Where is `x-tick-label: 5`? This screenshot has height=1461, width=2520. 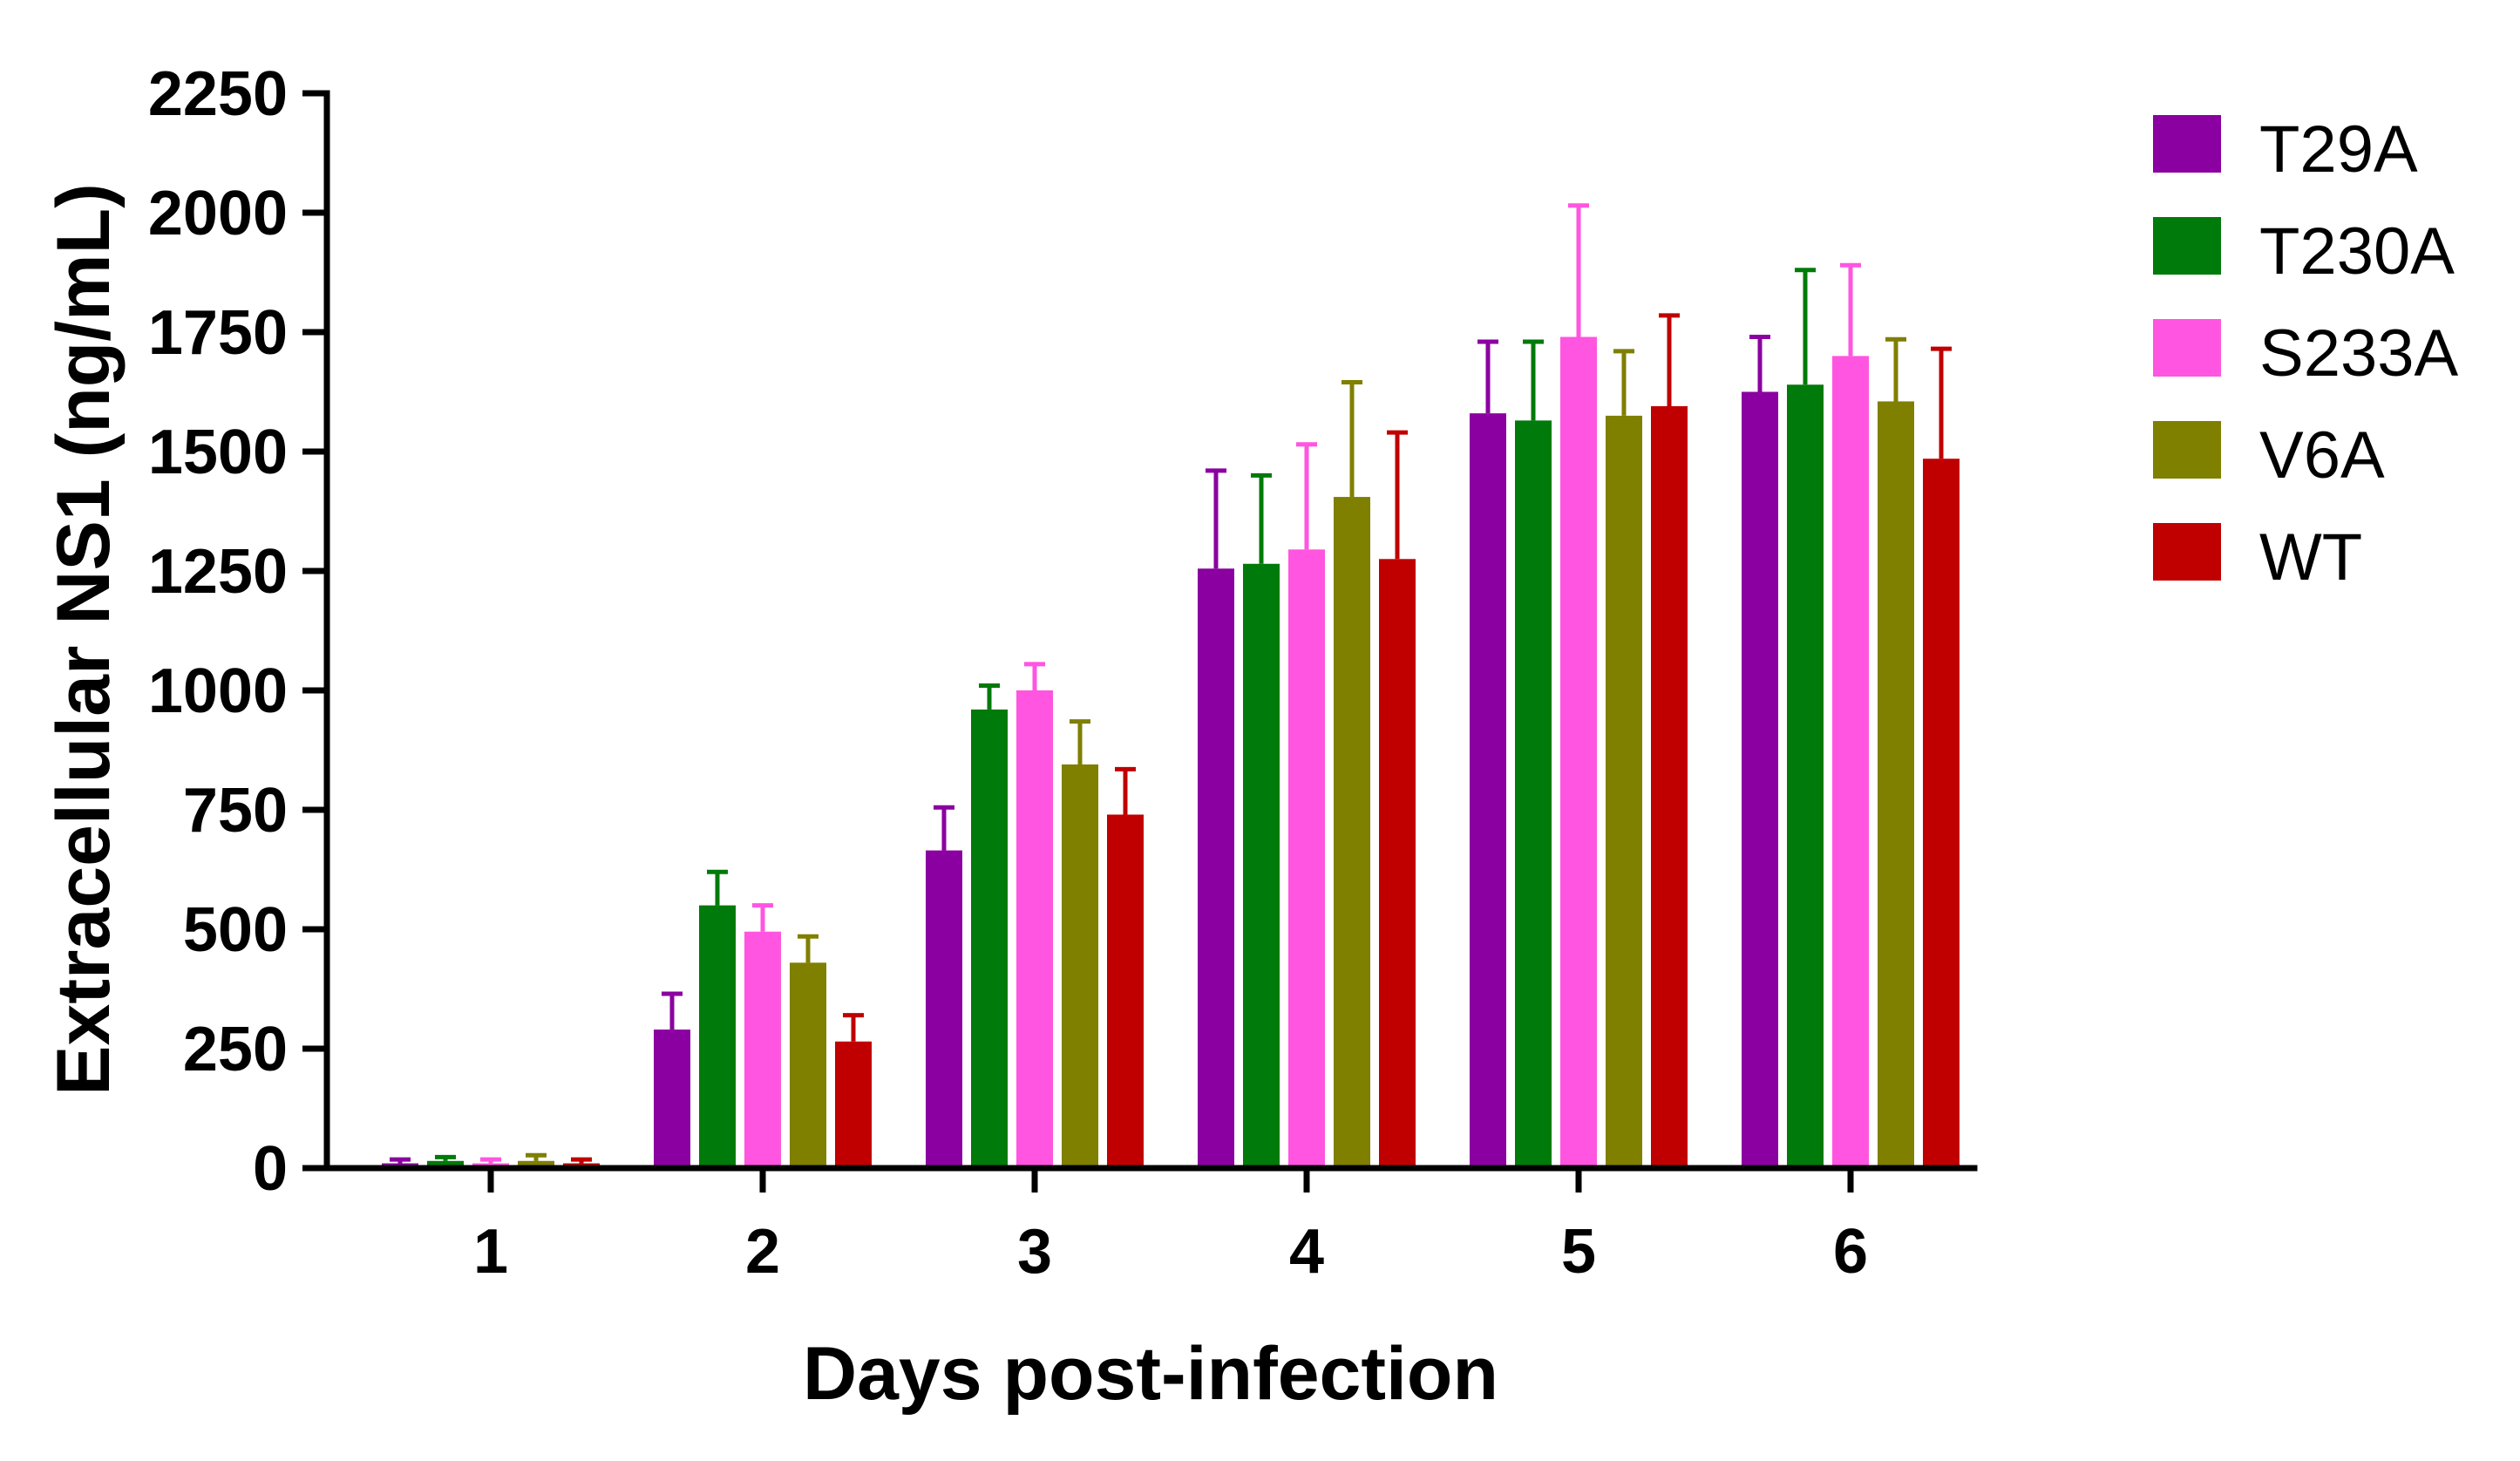 x-tick-label: 5 is located at coordinates (1578, 1252).